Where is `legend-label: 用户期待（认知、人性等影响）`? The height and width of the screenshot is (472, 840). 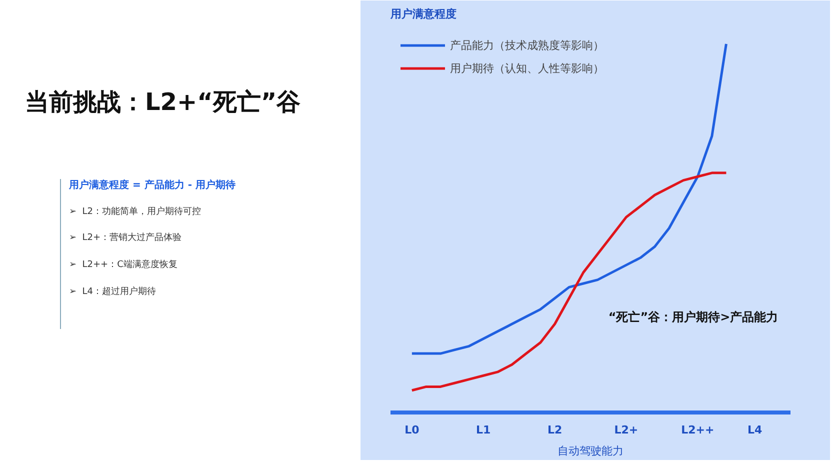
legend-label: 用户期待（认知、人性等影响） is located at coordinates (527, 68).